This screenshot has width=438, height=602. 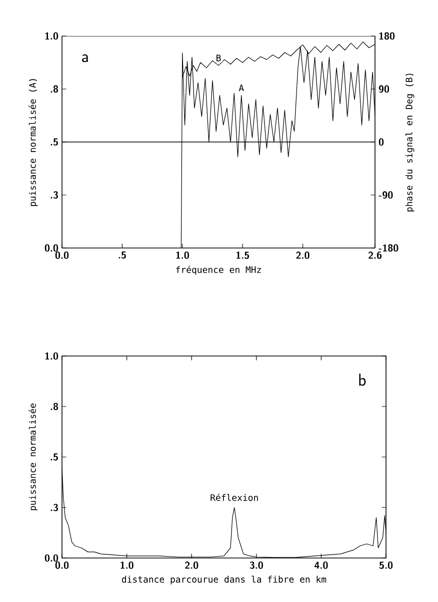 I want to click on x-tick-label: 4.0, so click(x=321, y=565).